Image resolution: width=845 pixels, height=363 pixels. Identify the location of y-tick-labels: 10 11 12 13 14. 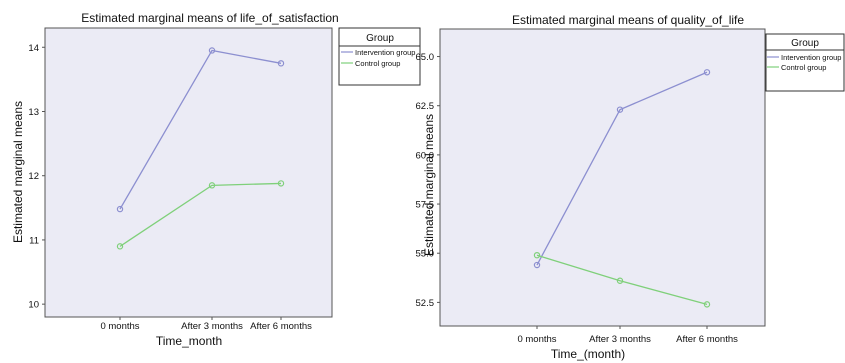
(36, 177).